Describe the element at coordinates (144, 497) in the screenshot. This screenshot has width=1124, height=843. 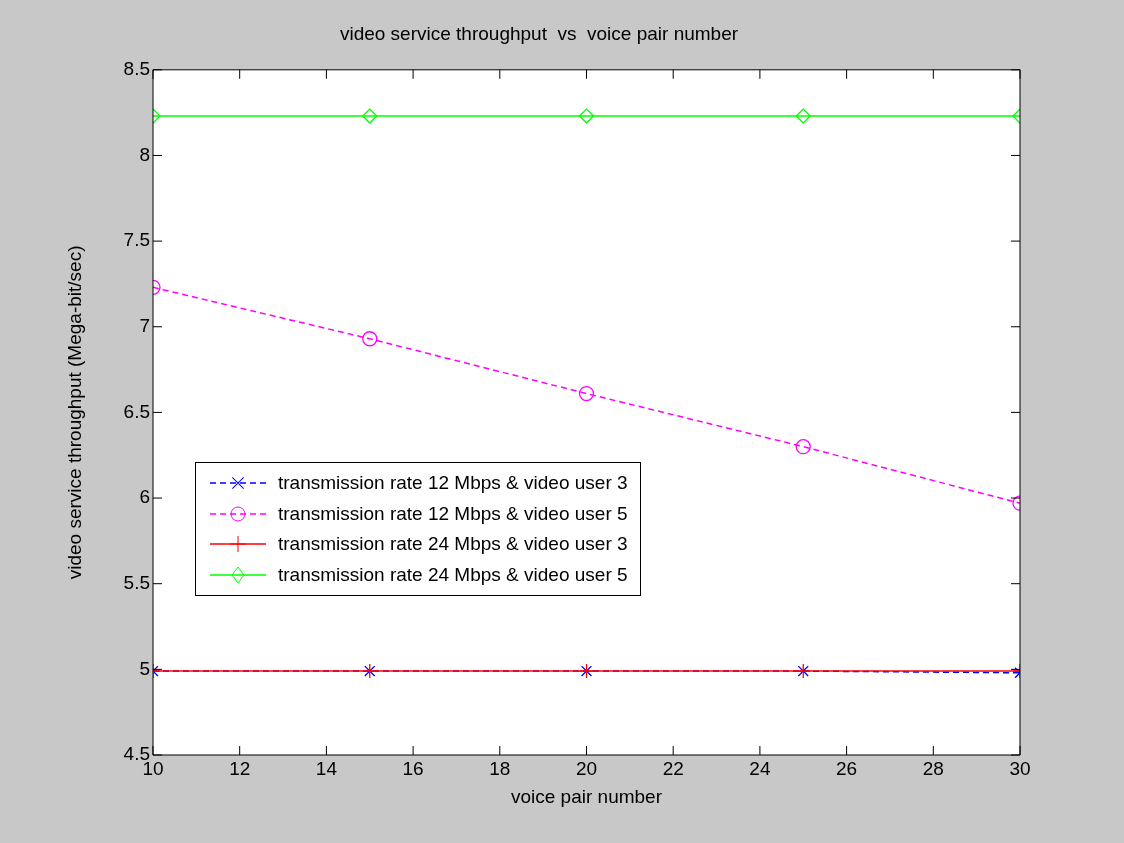
I see `y-tick-label: 6` at that location.